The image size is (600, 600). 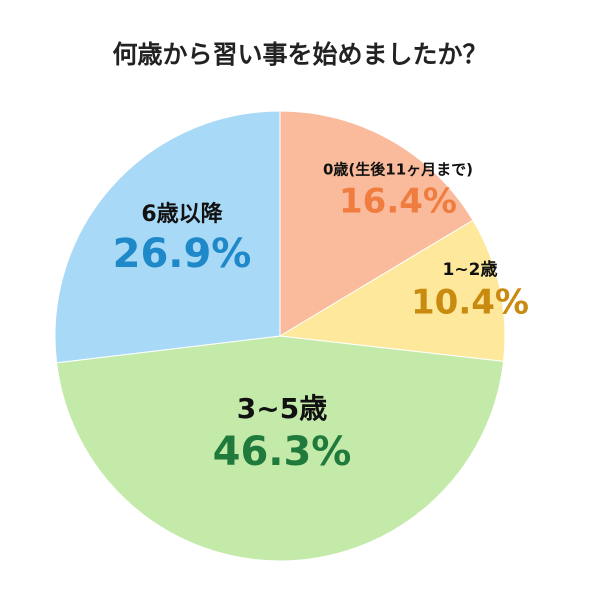 I want to click on slice-label: 3~5歳, so click(x=282, y=408).